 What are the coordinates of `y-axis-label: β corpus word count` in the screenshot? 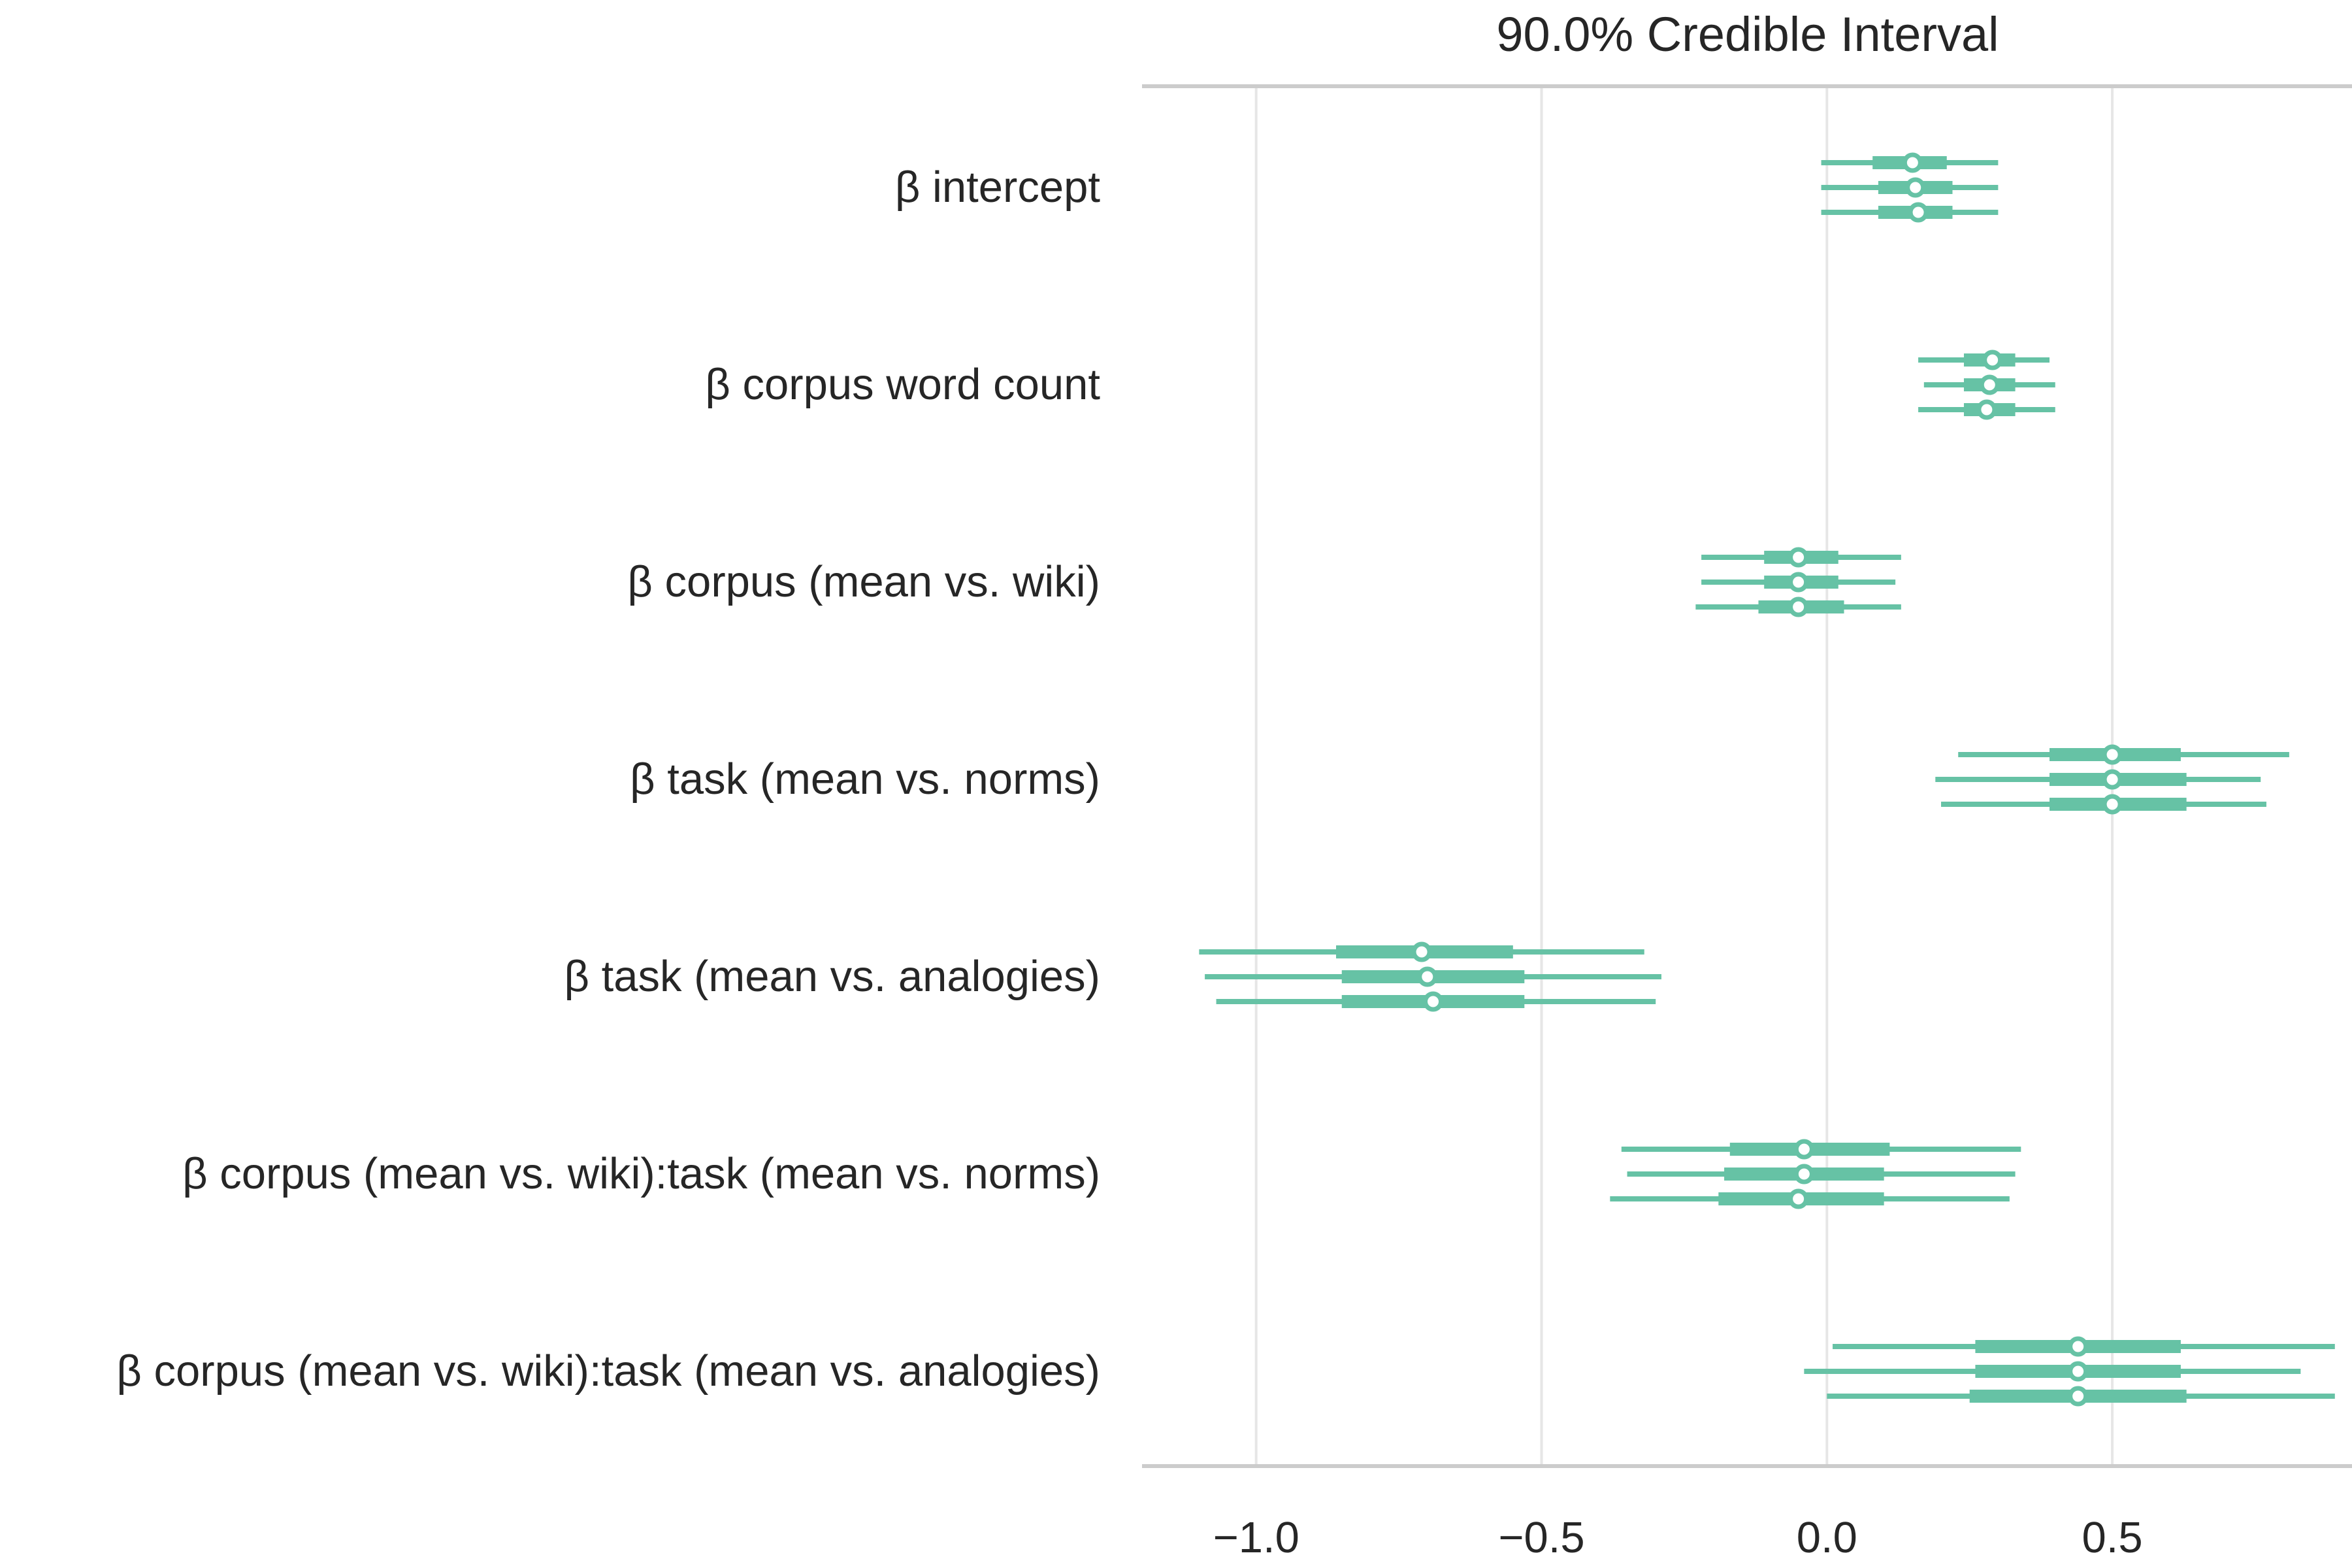 It's located at (902, 384).